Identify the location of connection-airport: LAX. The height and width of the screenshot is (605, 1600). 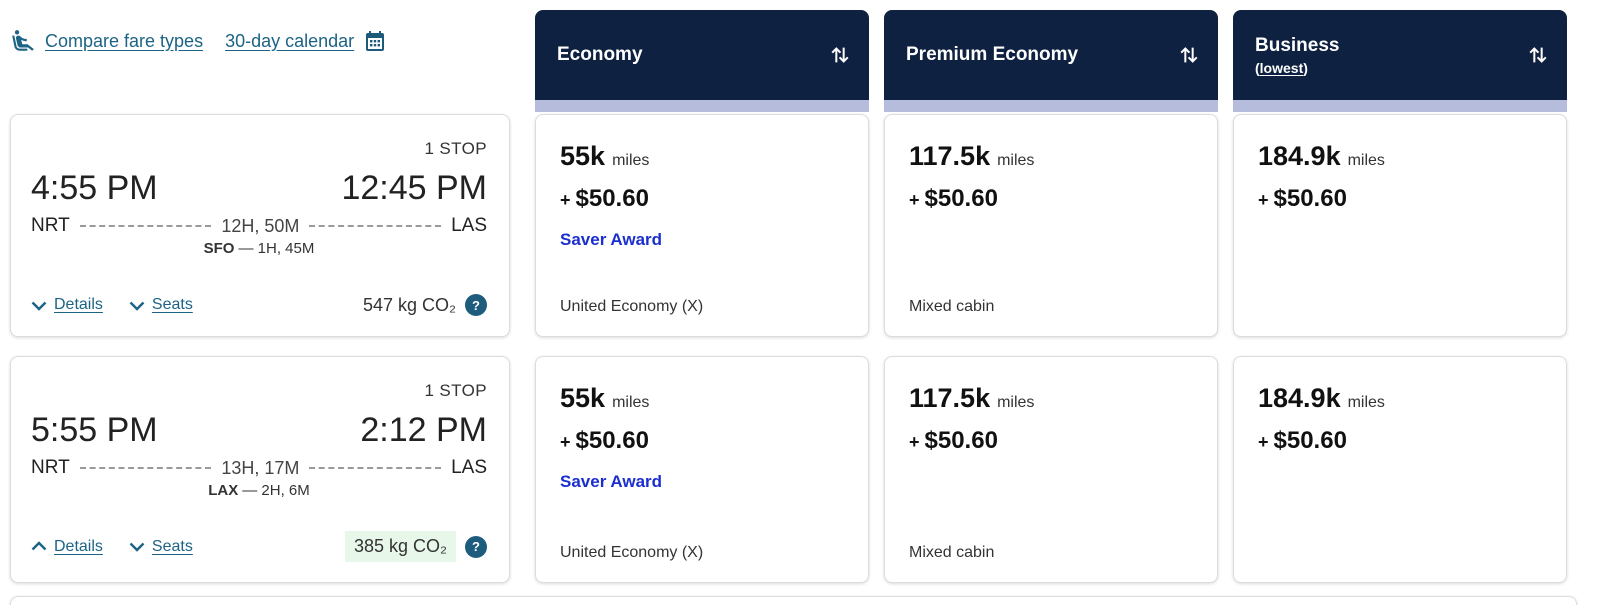
(223, 490).